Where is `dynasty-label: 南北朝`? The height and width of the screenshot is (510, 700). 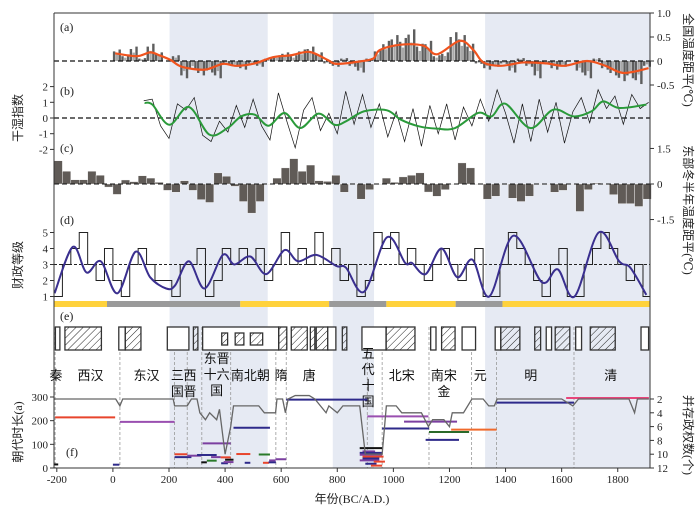
dynasty-label: 南北朝 is located at coordinates (250, 375).